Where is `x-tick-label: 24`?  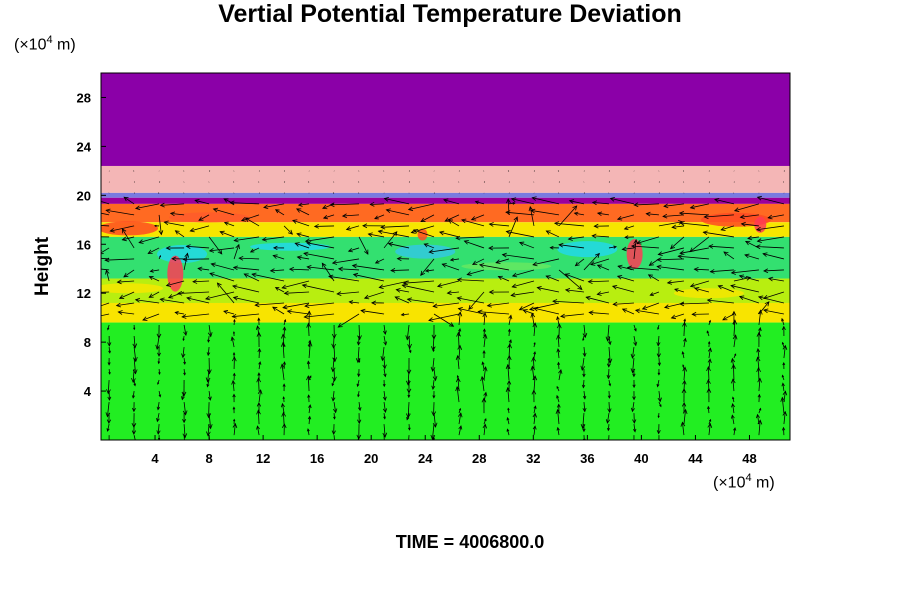
x-tick-label: 24 is located at coordinates (425, 458).